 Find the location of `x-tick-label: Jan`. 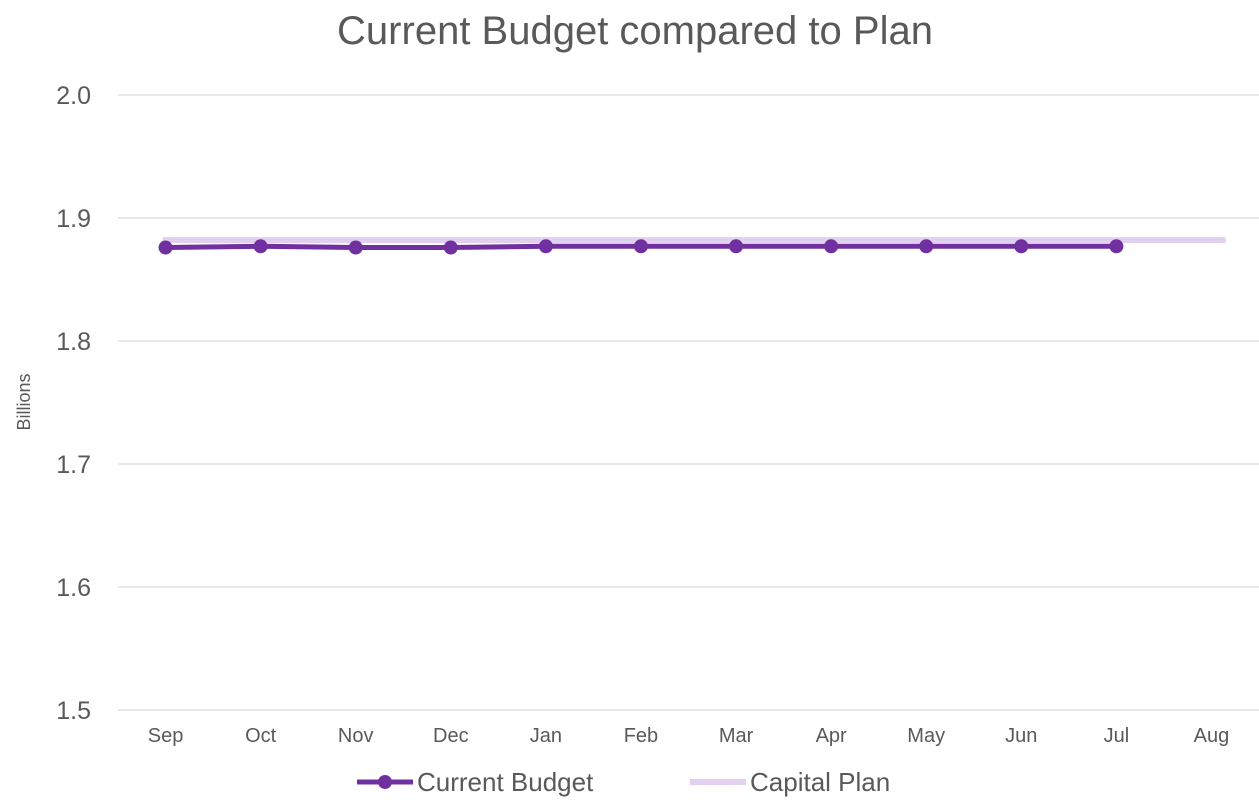

x-tick-label: Jan is located at coordinates (546, 736).